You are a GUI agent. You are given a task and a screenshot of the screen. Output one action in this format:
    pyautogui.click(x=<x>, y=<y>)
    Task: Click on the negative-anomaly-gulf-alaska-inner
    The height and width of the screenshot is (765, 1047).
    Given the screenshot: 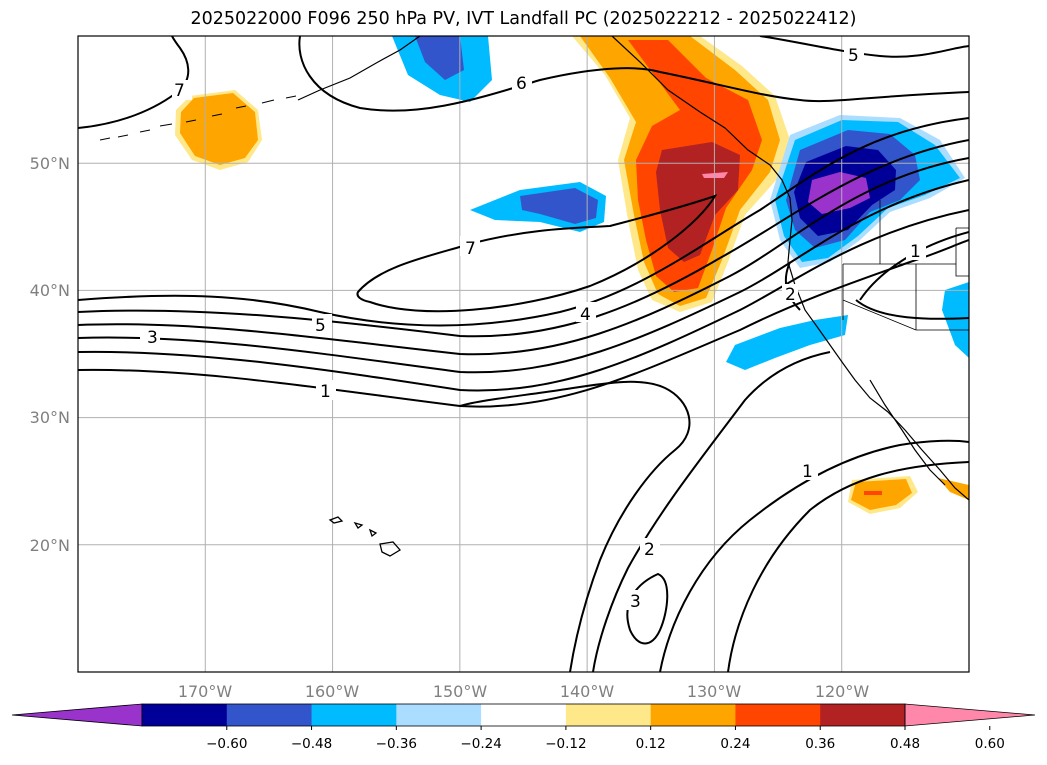 What is the action you would take?
    pyautogui.click(x=439, y=58)
    